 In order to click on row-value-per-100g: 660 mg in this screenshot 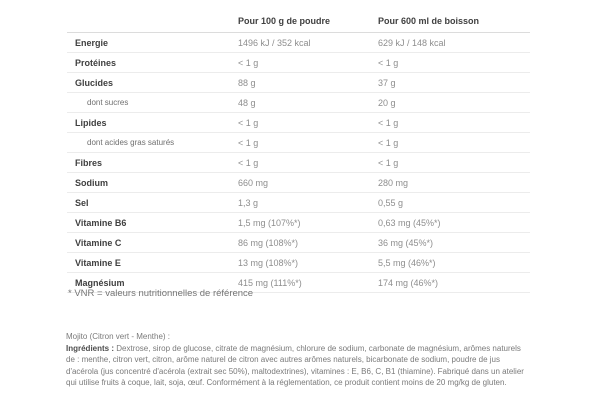, I will do `click(253, 182)`.